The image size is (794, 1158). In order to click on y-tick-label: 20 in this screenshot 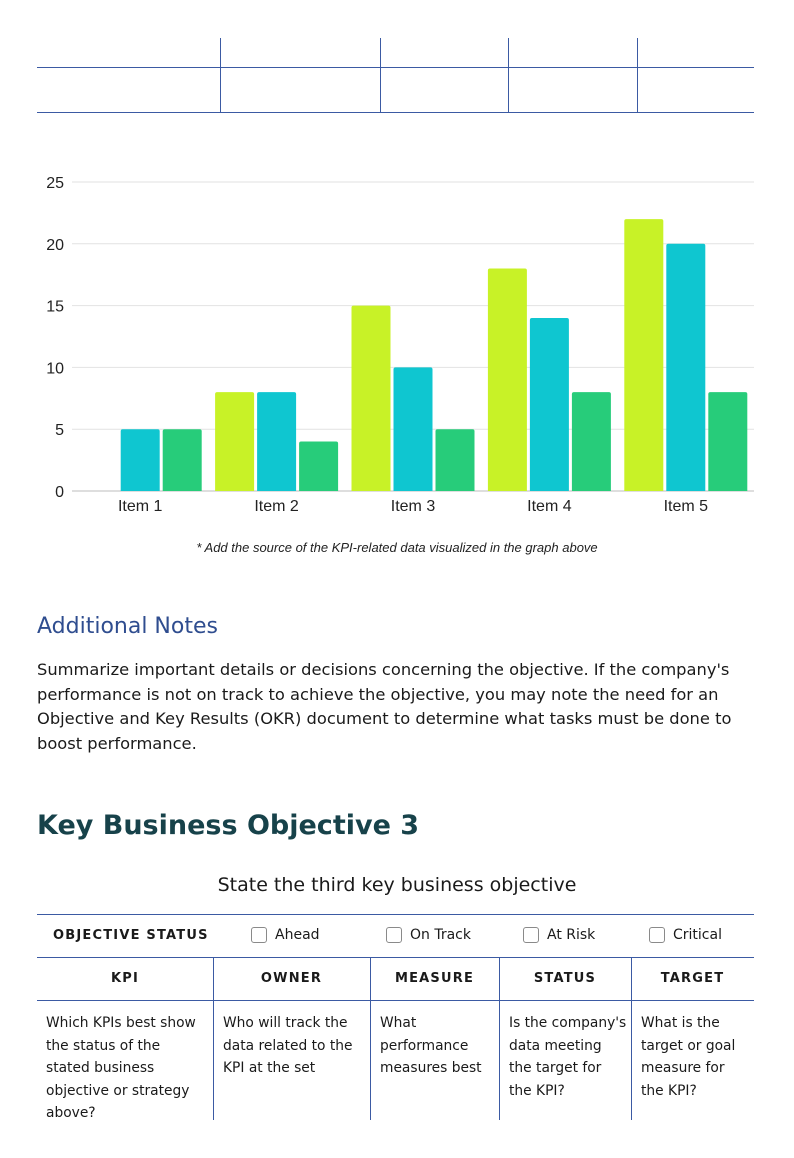, I will do `click(55, 245)`.